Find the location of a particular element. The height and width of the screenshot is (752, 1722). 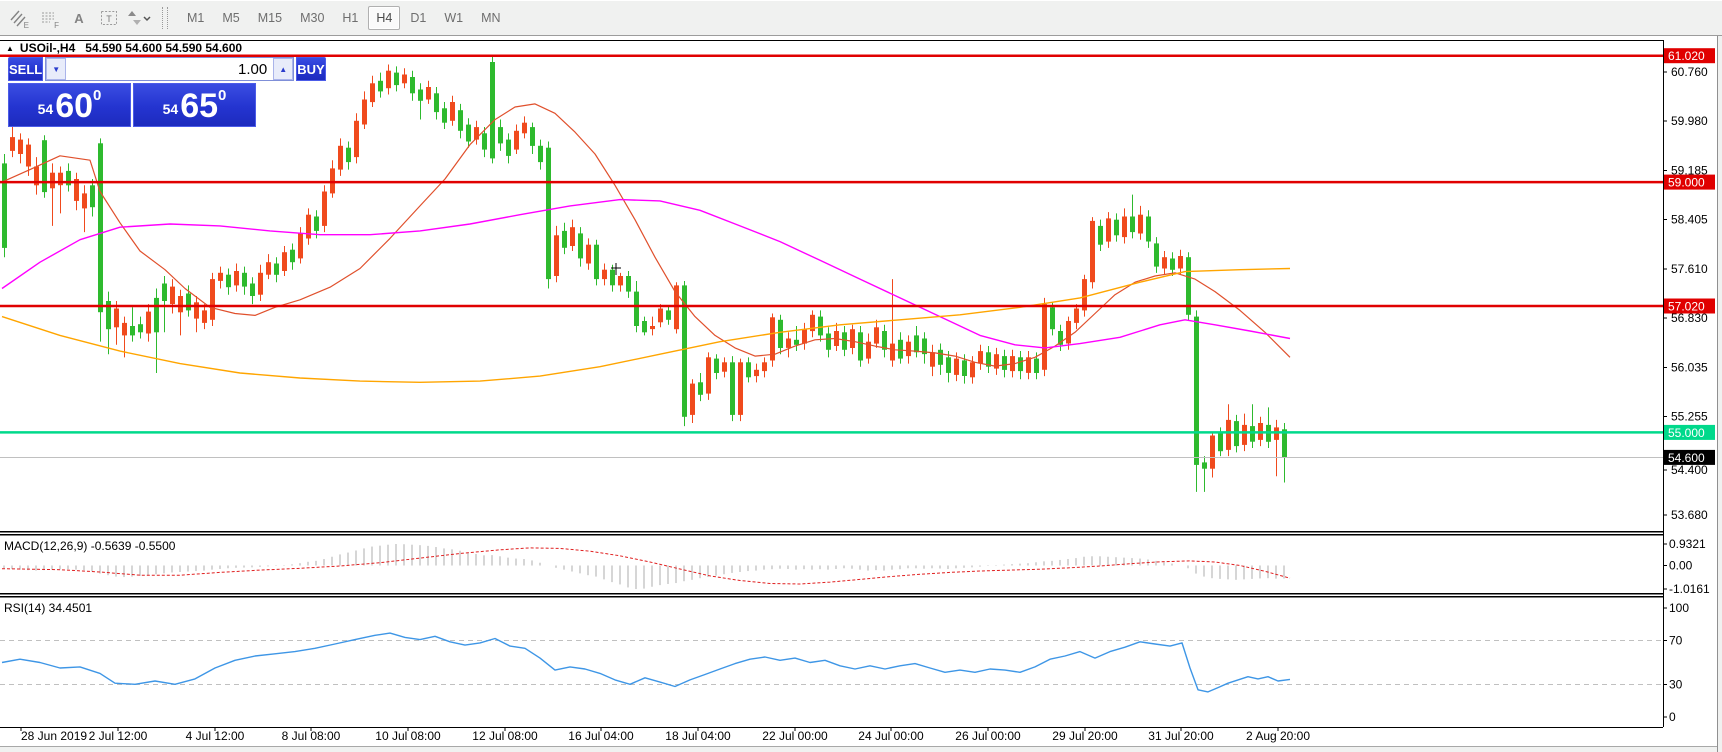

buy-button: BUY is located at coordinates (311, 69).